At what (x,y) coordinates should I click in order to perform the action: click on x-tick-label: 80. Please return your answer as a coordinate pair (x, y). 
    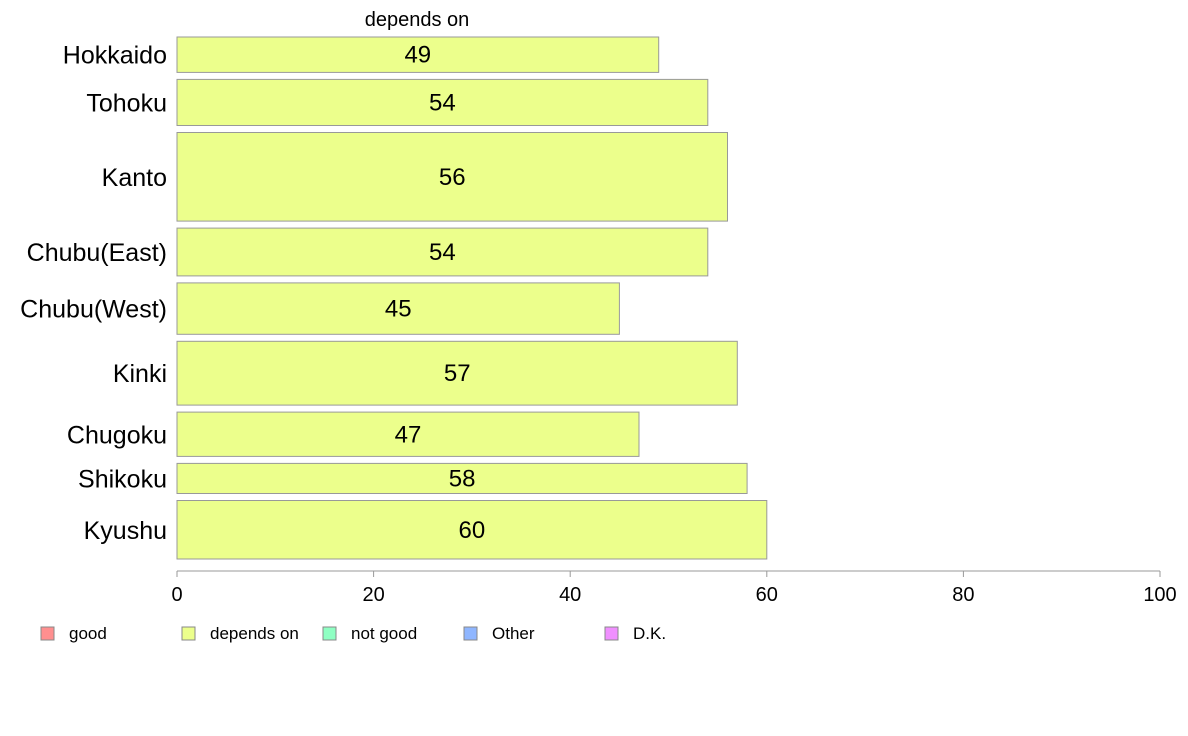
    Looking at the image, I should click on (963, 595).